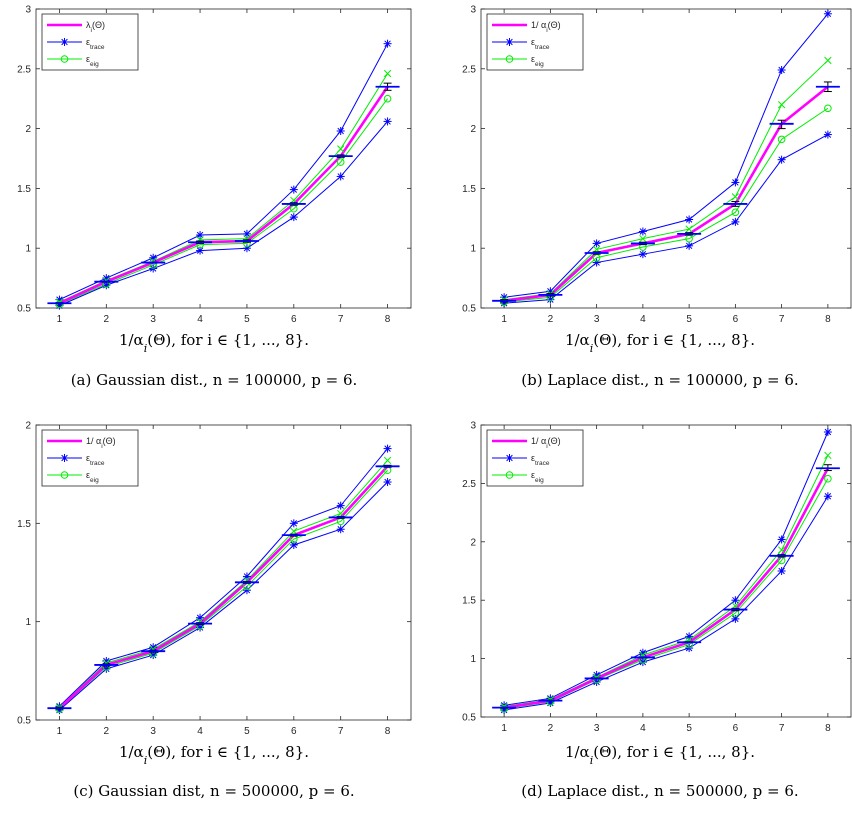 The height and width of the screenshot is (815, 852). Describe the element at coordinates (214, 380) in the screenshot. I see `panel-caption: (a) Gaussian dist., n = 100000, p = 6.` at that location.